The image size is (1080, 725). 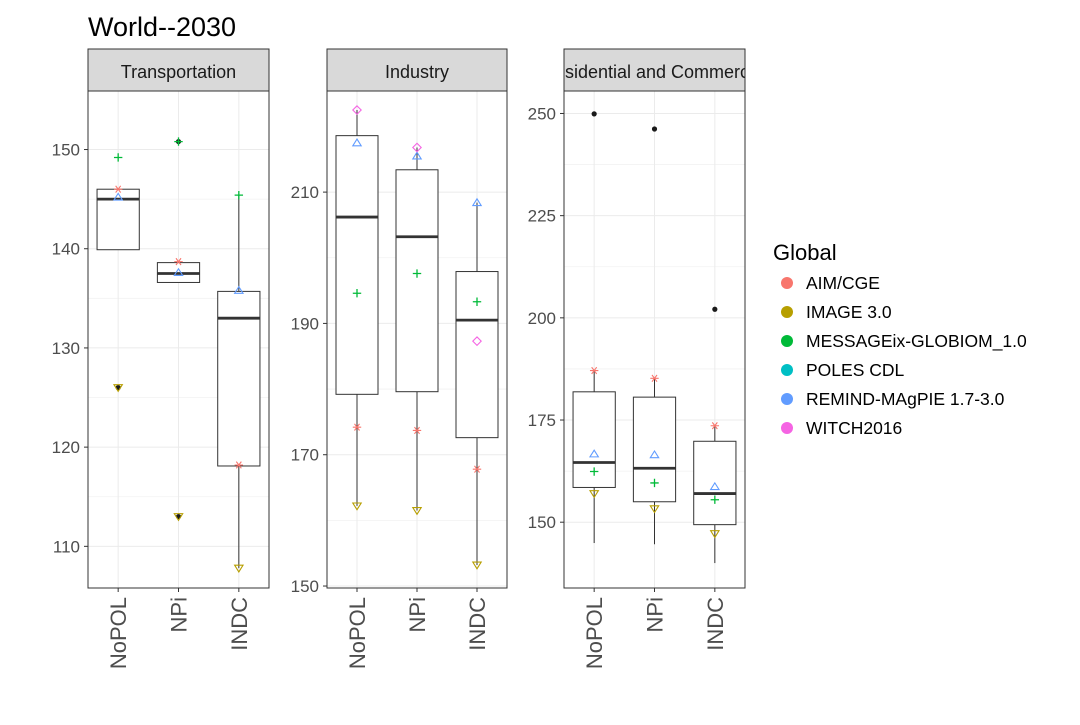 What do you see at coordinates (66, 249) in the screenshot?
I see `y-tick-label: 140` at bounding box center [66, 249].